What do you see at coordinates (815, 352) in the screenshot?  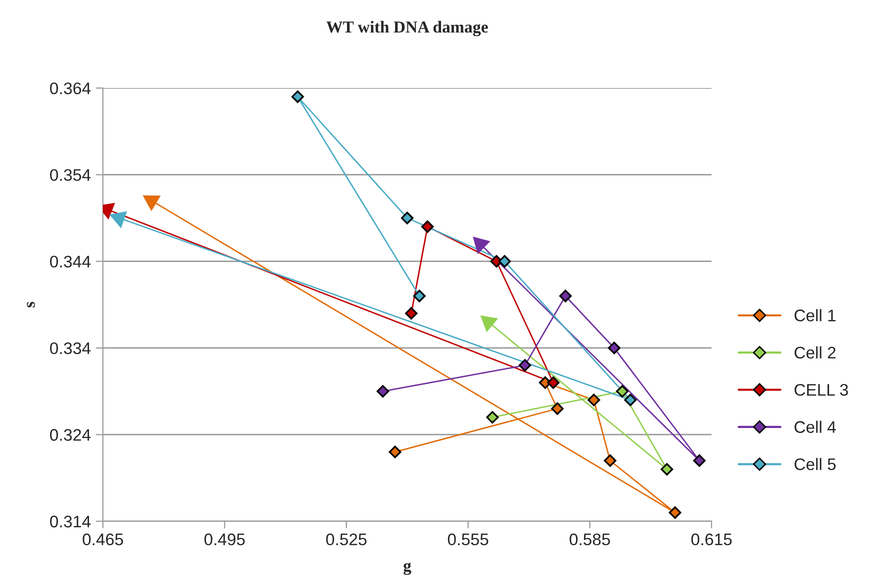 I see `legend-label: Cell 2` at bounding box center [815, 352].